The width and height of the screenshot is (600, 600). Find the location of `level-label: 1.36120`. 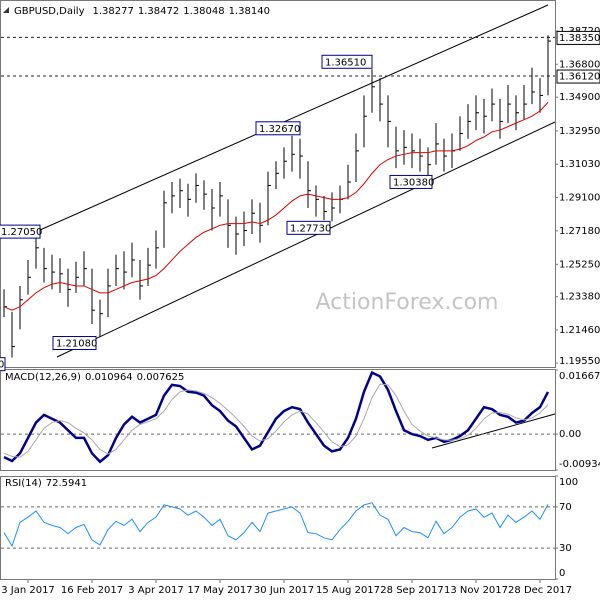

level-label: 1.36120 is located at coordinates (579, 77).